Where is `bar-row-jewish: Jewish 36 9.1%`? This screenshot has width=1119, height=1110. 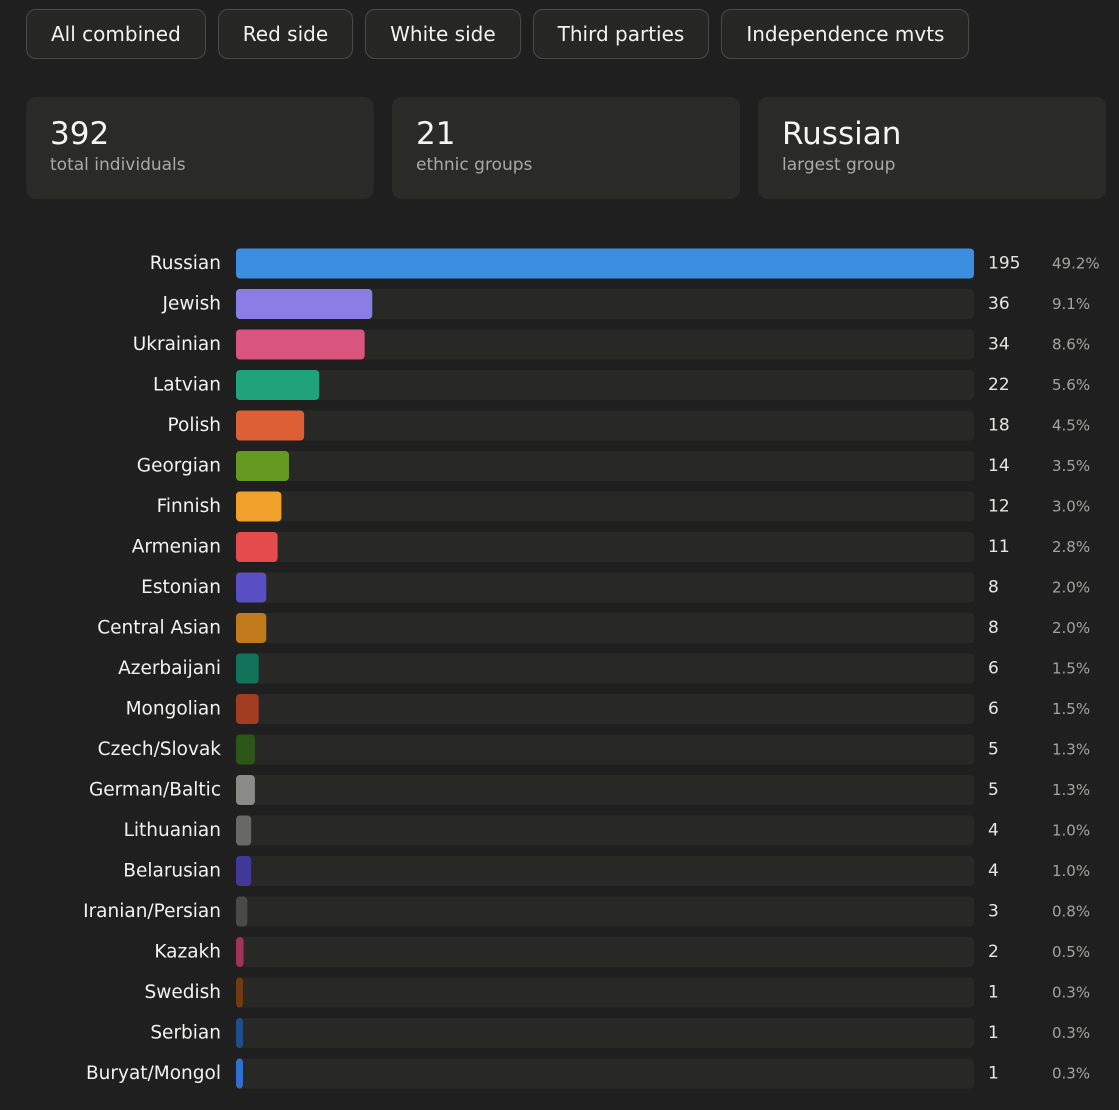
bar-row-jewish: Jewish 36 9.1% is located at coordinates (626, 304).